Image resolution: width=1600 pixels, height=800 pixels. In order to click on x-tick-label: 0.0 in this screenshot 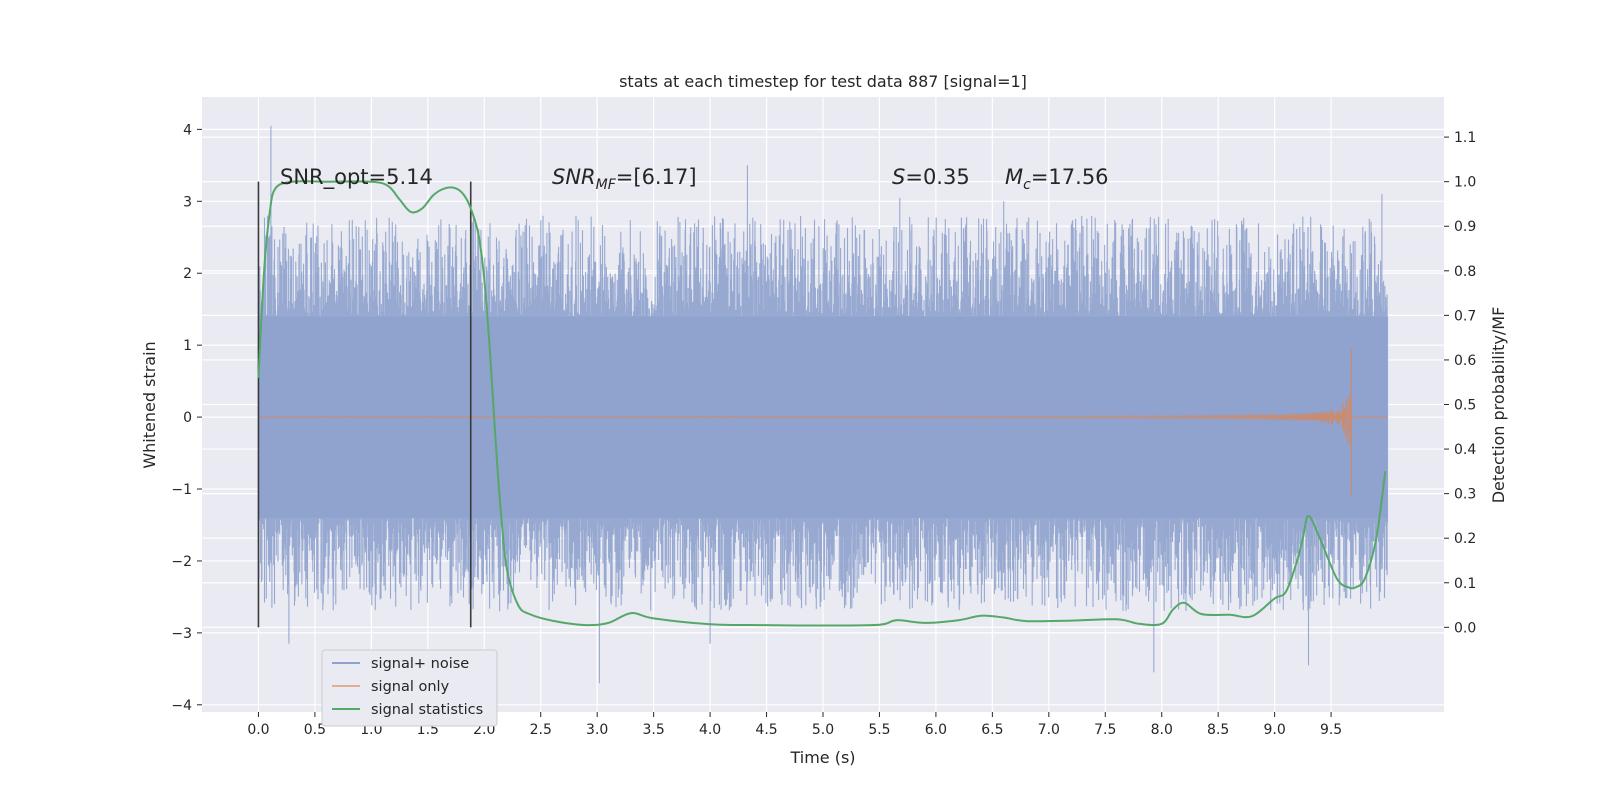, I will do `click(258, 730)`.